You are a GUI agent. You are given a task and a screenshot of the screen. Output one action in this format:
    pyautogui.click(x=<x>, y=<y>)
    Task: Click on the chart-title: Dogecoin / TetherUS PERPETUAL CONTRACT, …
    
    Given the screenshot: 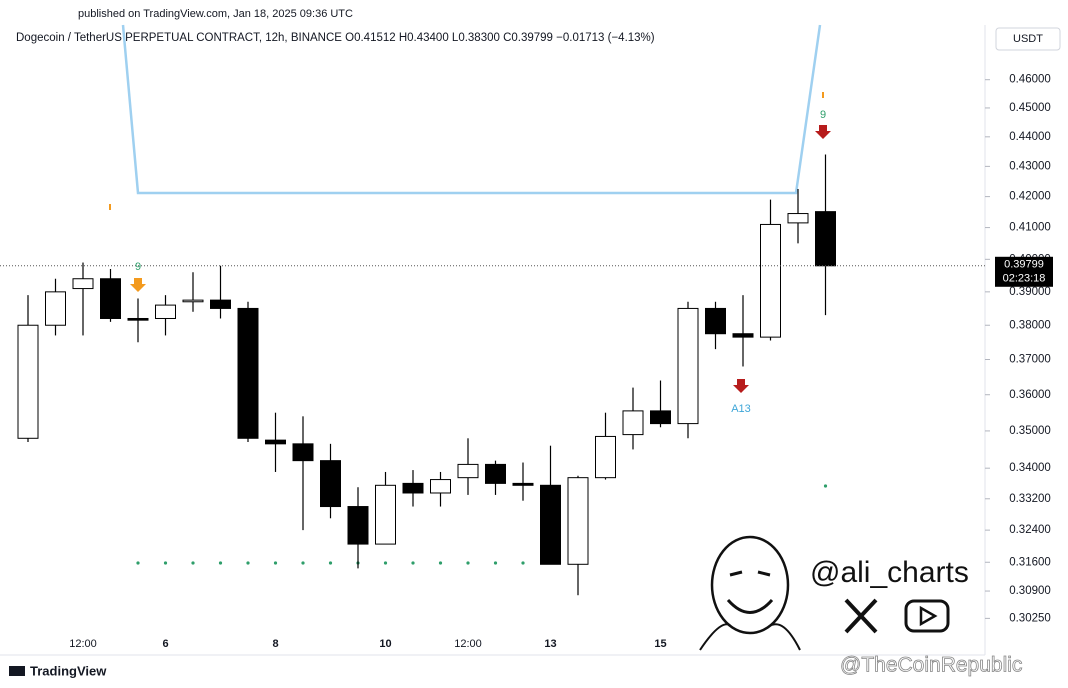 What is the action you would take?
    pyautogui.click(x=335, y=38)
    